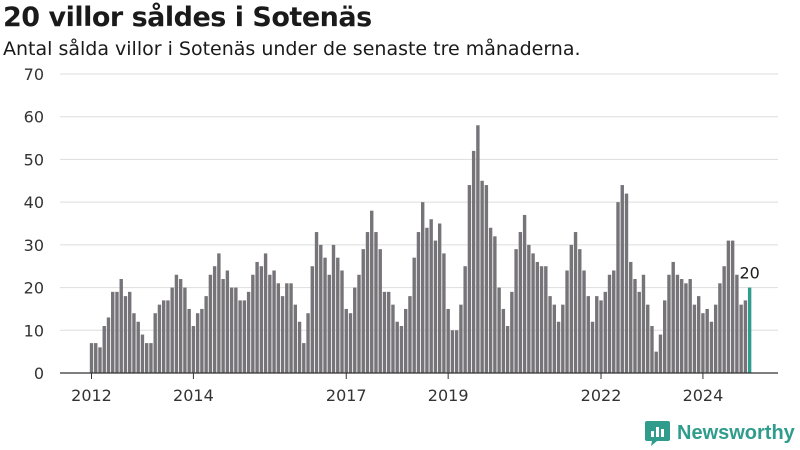 This screenshot has width=800, height=450. What do you see at coordinates (448, 395) in the screenshot?
I see `x-tick-label: 2019` at bounding box center [448, 395].